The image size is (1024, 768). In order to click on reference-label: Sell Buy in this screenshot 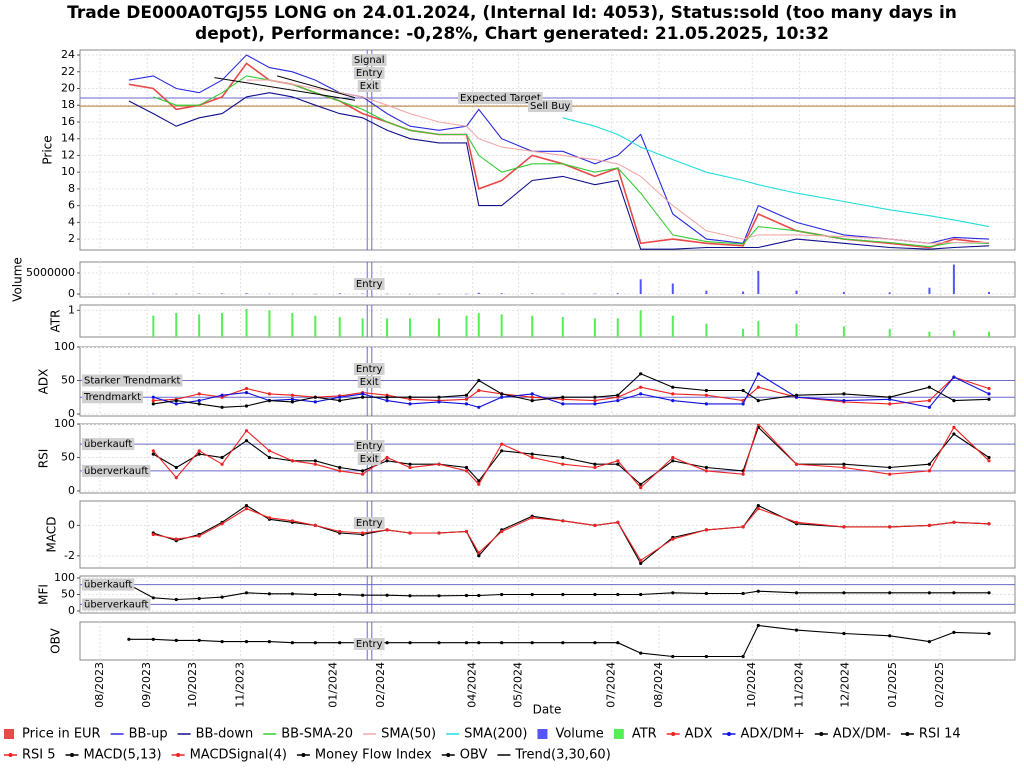, I will do `click(550, 106)`.